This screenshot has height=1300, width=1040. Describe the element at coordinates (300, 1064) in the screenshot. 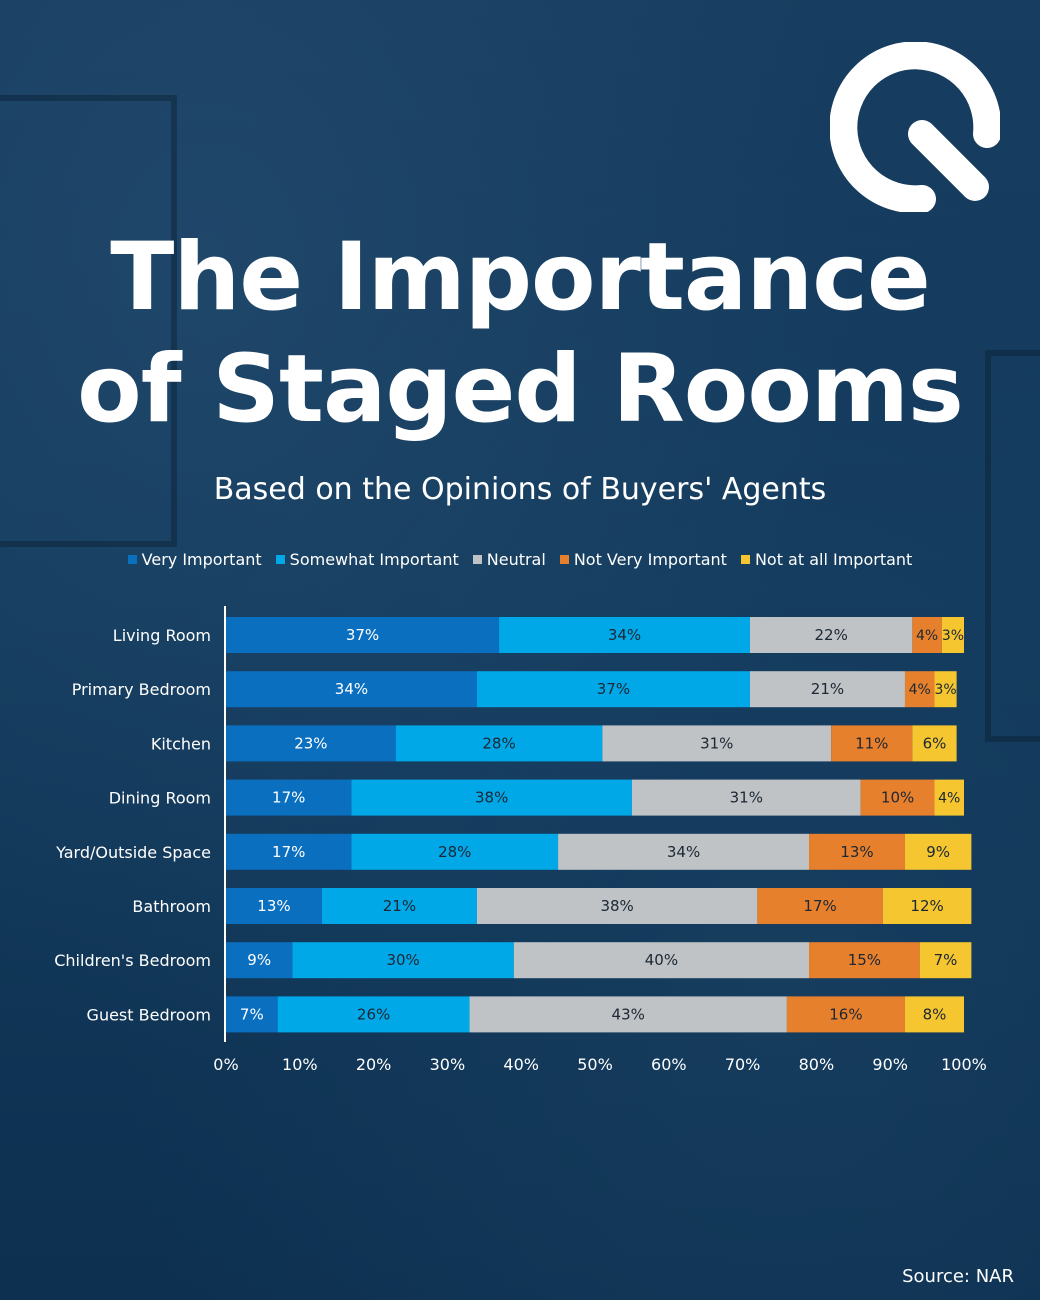

I see `x-tick-label: 10%` at that location.